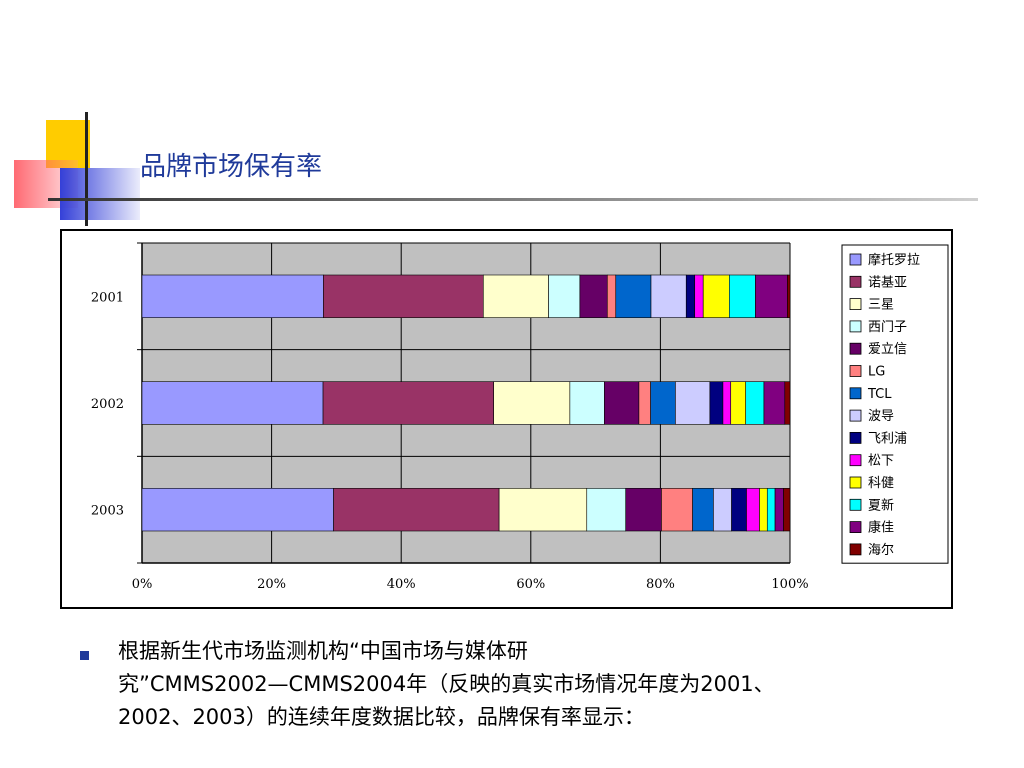  I want to click on legend-label: 康佳, so click(881, 528).